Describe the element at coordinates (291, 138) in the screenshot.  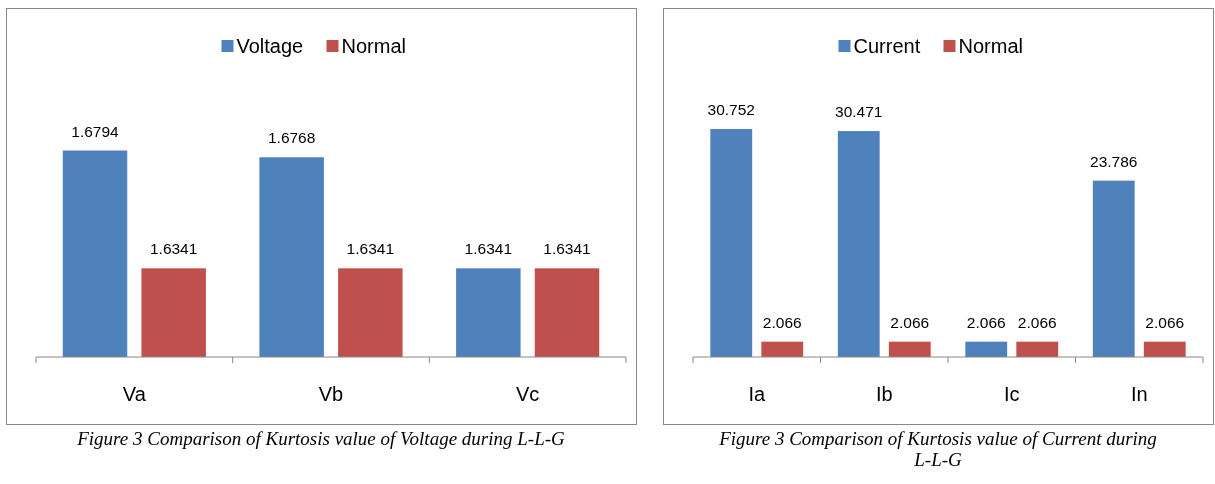
I see `data-label: 1.6768` at that location.